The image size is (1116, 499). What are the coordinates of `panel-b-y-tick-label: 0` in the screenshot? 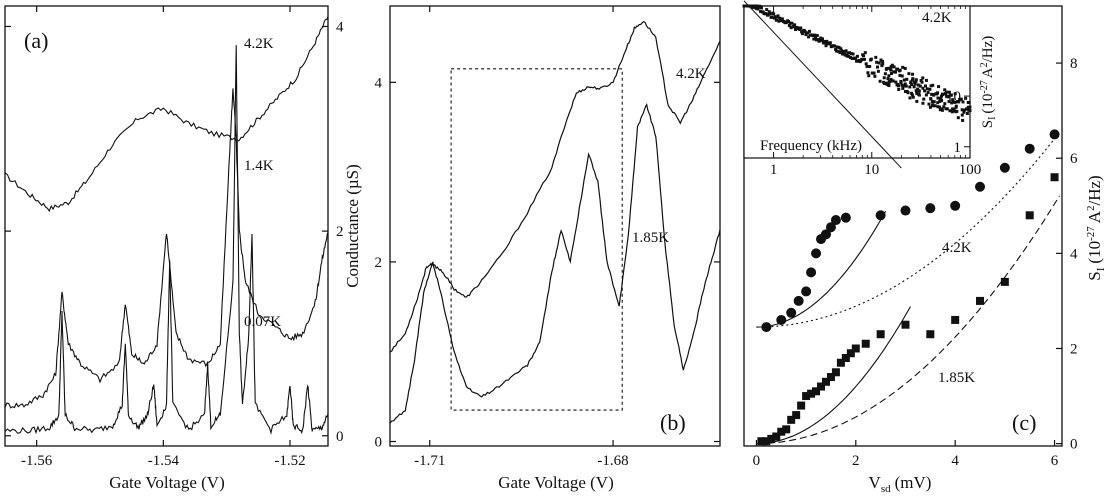 It's located at (379, 443).